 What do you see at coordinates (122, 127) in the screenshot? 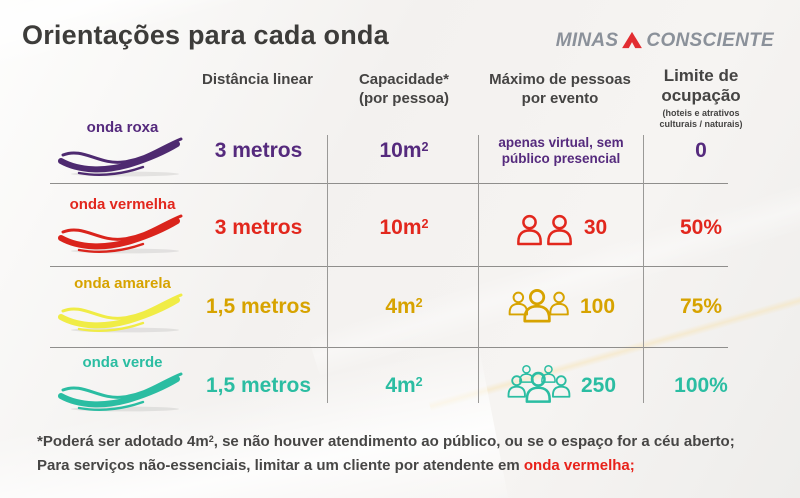
I see `wave-row-label: onda roxa` at bounding box center [122, 127].